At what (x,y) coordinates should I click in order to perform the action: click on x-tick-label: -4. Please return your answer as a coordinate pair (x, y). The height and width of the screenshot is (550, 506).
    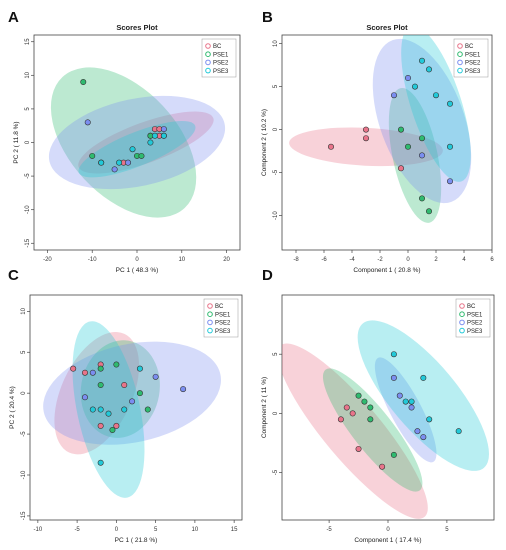
    Looking at the image, I should click on (352, 260).